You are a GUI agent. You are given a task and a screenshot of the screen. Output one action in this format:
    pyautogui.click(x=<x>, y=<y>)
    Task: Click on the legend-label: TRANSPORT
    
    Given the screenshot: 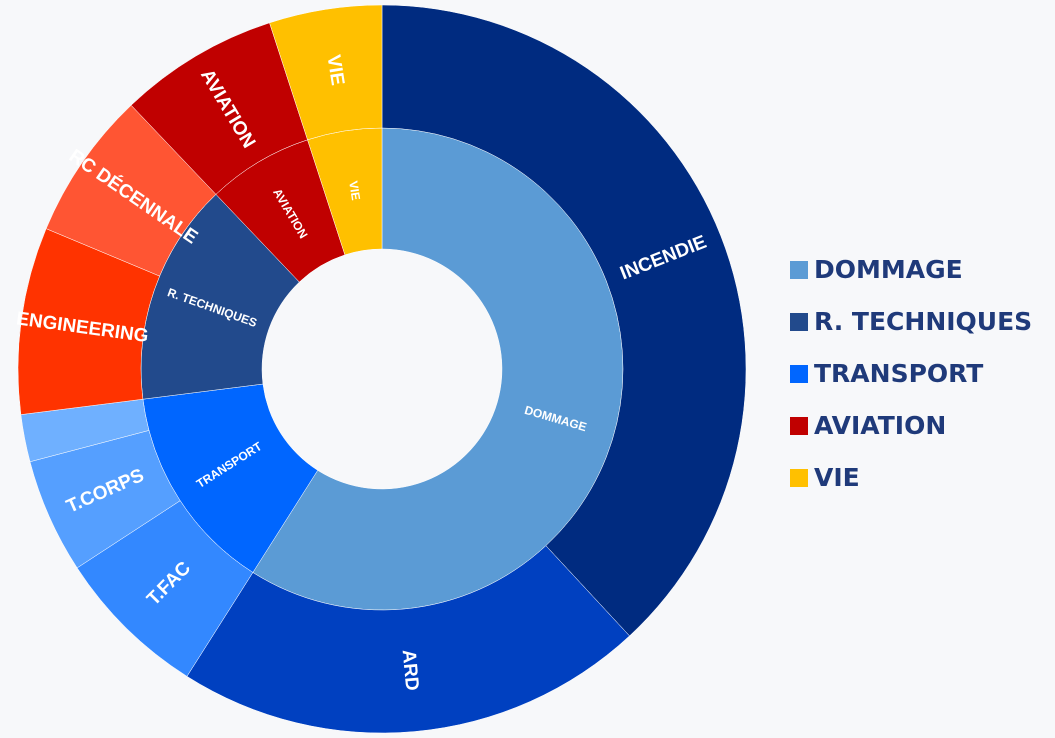 What is the action you would take?
    pyautogui.click(x=898, y=373)
    